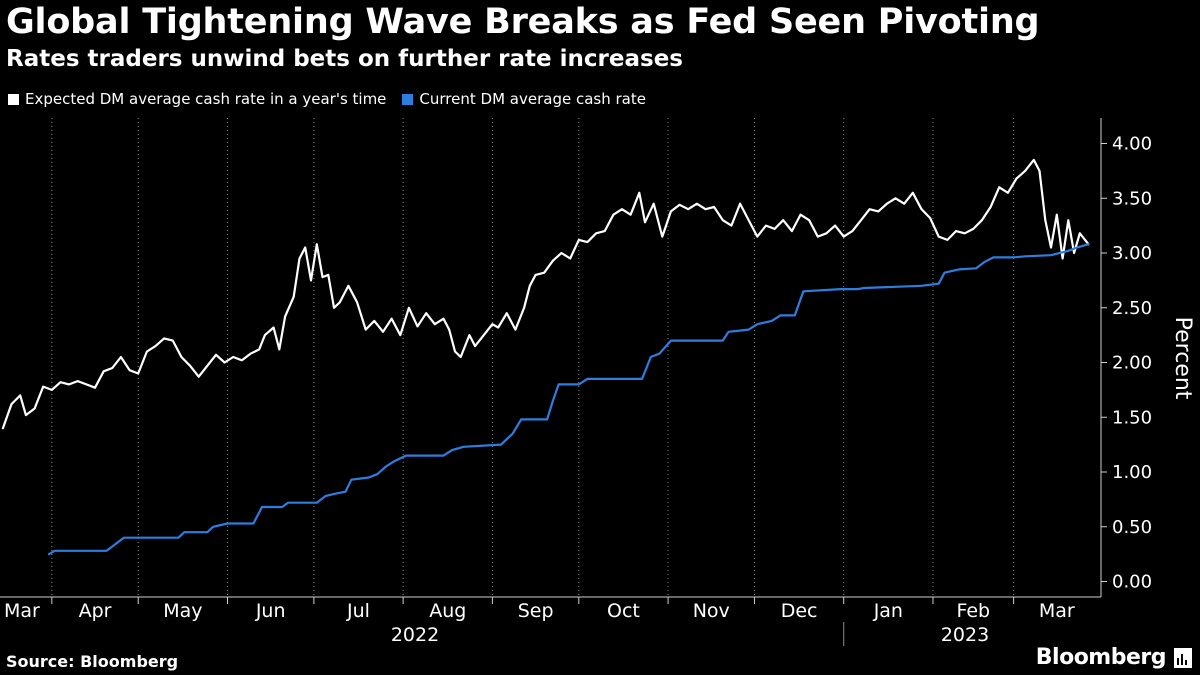 Image resolution: width=1200 pixels, height=675 pixels. Describe the element at coordinates (1132, 527) in the screenshot. I see `y-tick-label-1: 0.50` at that location.